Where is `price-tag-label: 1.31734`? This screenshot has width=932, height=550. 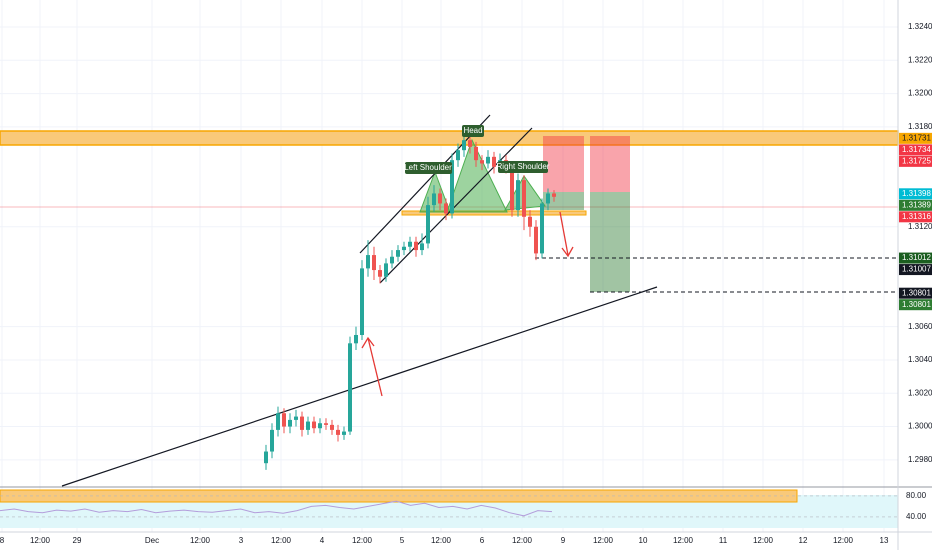
price-tag-label: 1.31734 is located at coordinates (916, 149).